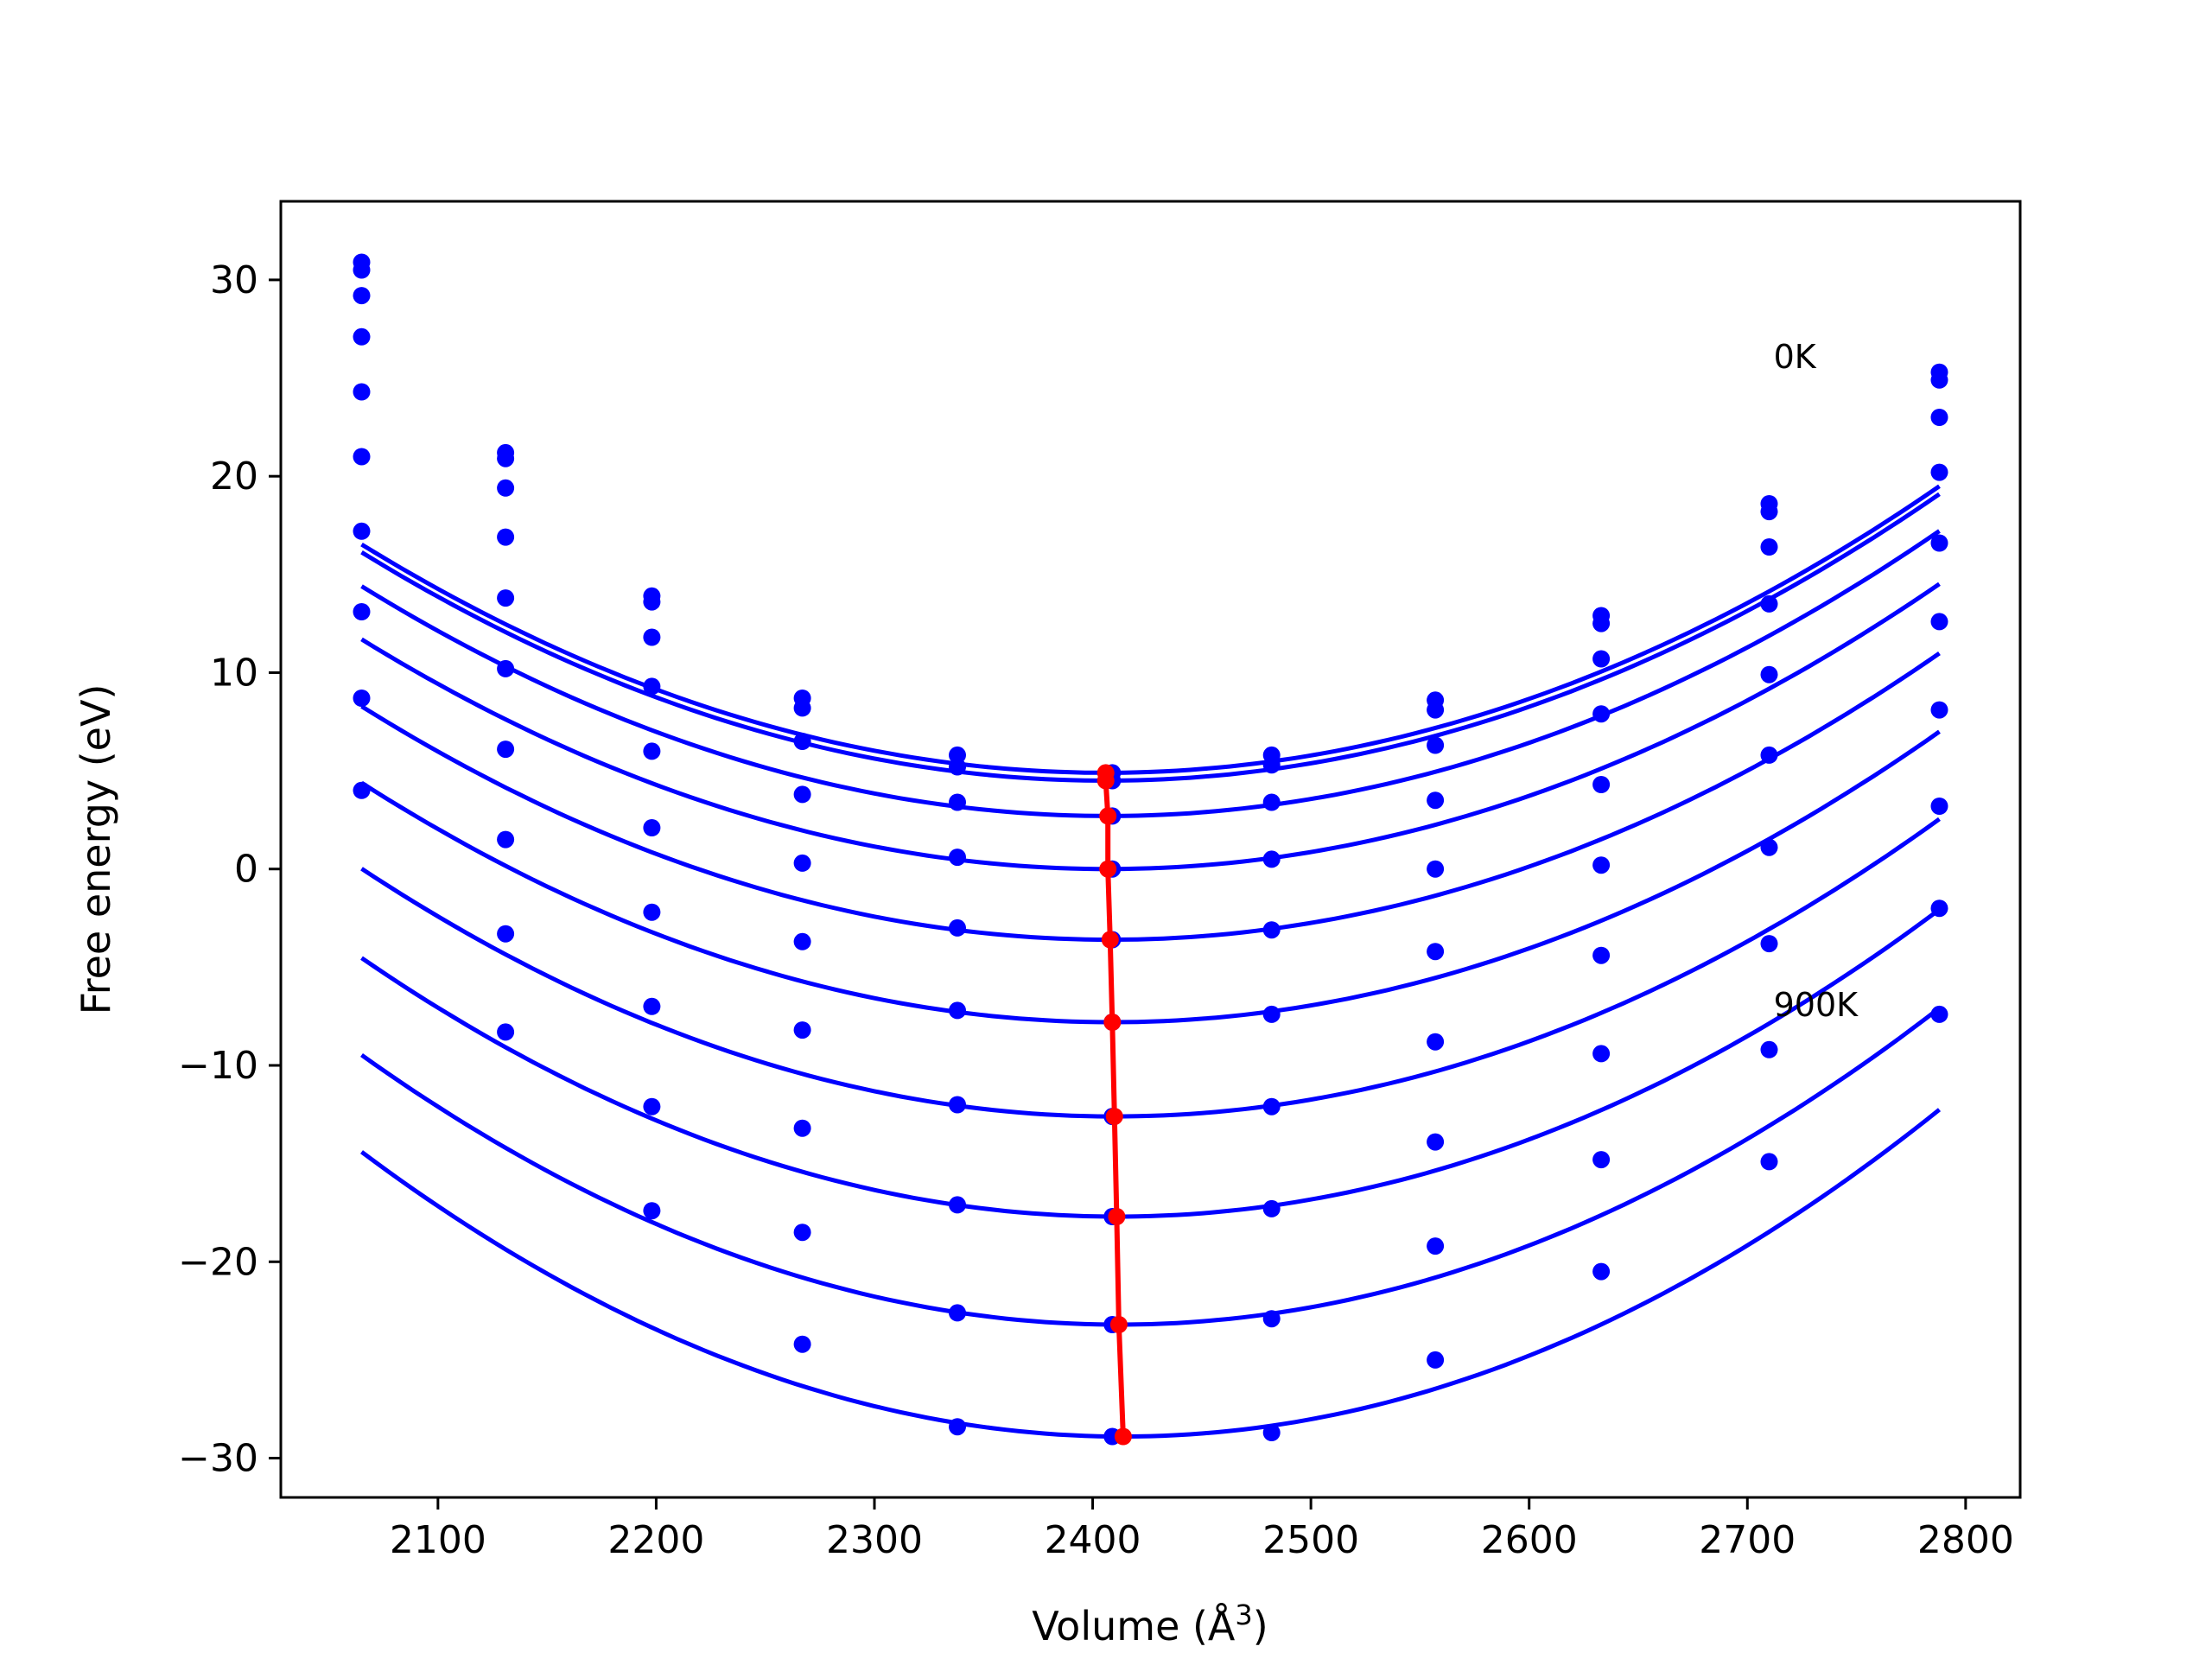  What do you see at coordinates (234, 477) in the screenshot?
I see `y-tick-label-5: 20` at bounding box center [234, 477].